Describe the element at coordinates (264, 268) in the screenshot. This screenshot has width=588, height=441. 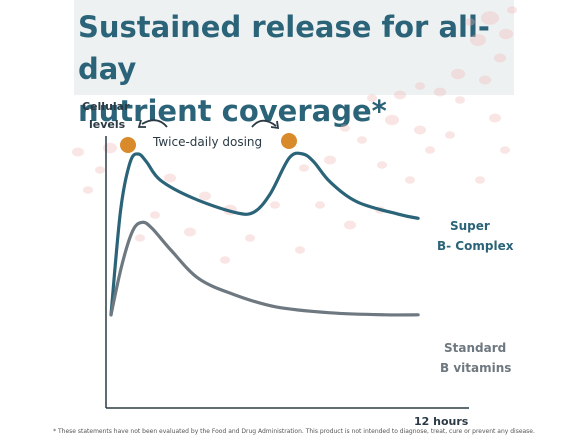
I see `series-line-standard-b-vitamins` at that location.